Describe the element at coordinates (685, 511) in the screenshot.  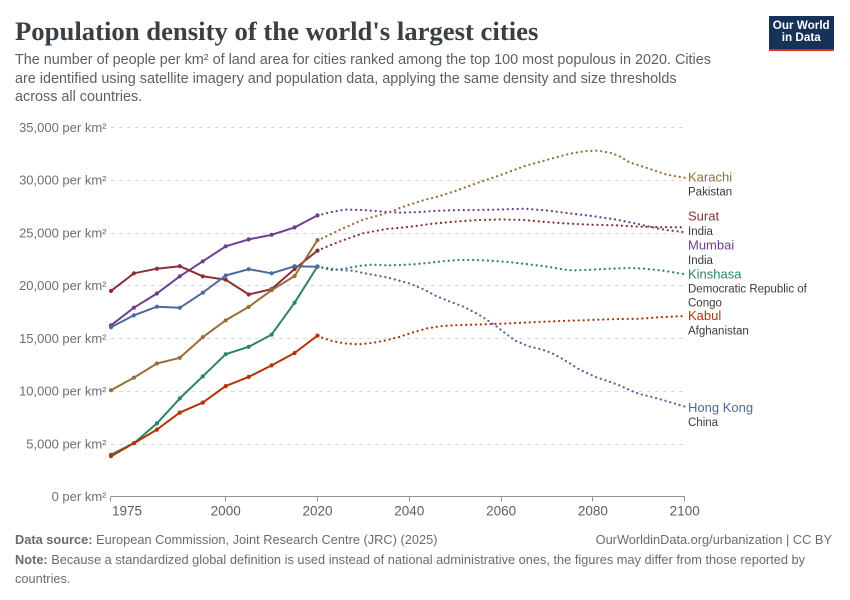
I see `svg-text: 2100` at that location.